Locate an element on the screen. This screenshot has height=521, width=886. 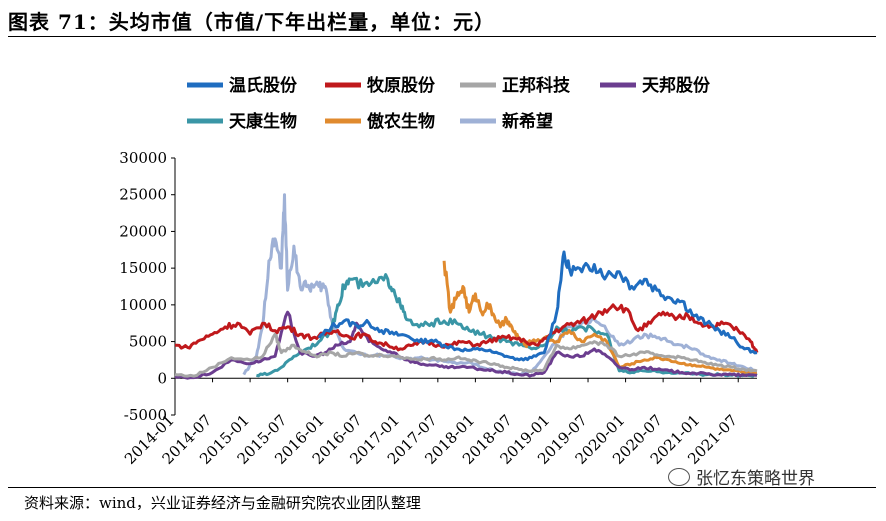
y-tick-label: 5000 is located at coordinates (148, 342).